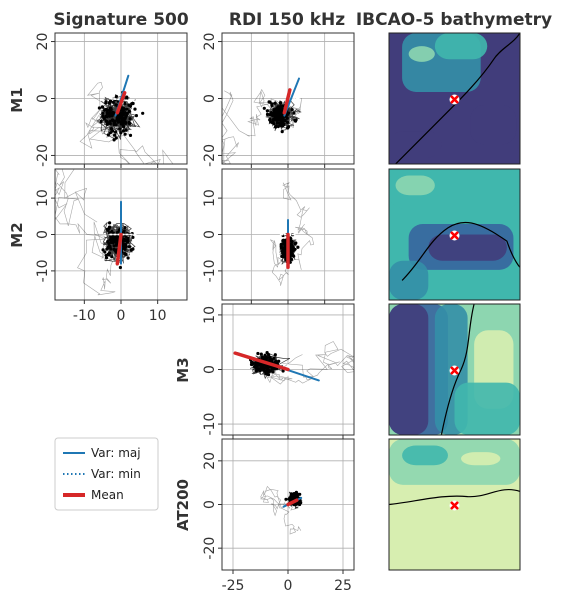 Image resolution: width=561 pixels, height=606 pixels. What do you see at coordinates (454, 20) in the screenshot?
I see `column-title-bathymetry: IBCAO-5 bathymetry` at bounding box center [454, 20].